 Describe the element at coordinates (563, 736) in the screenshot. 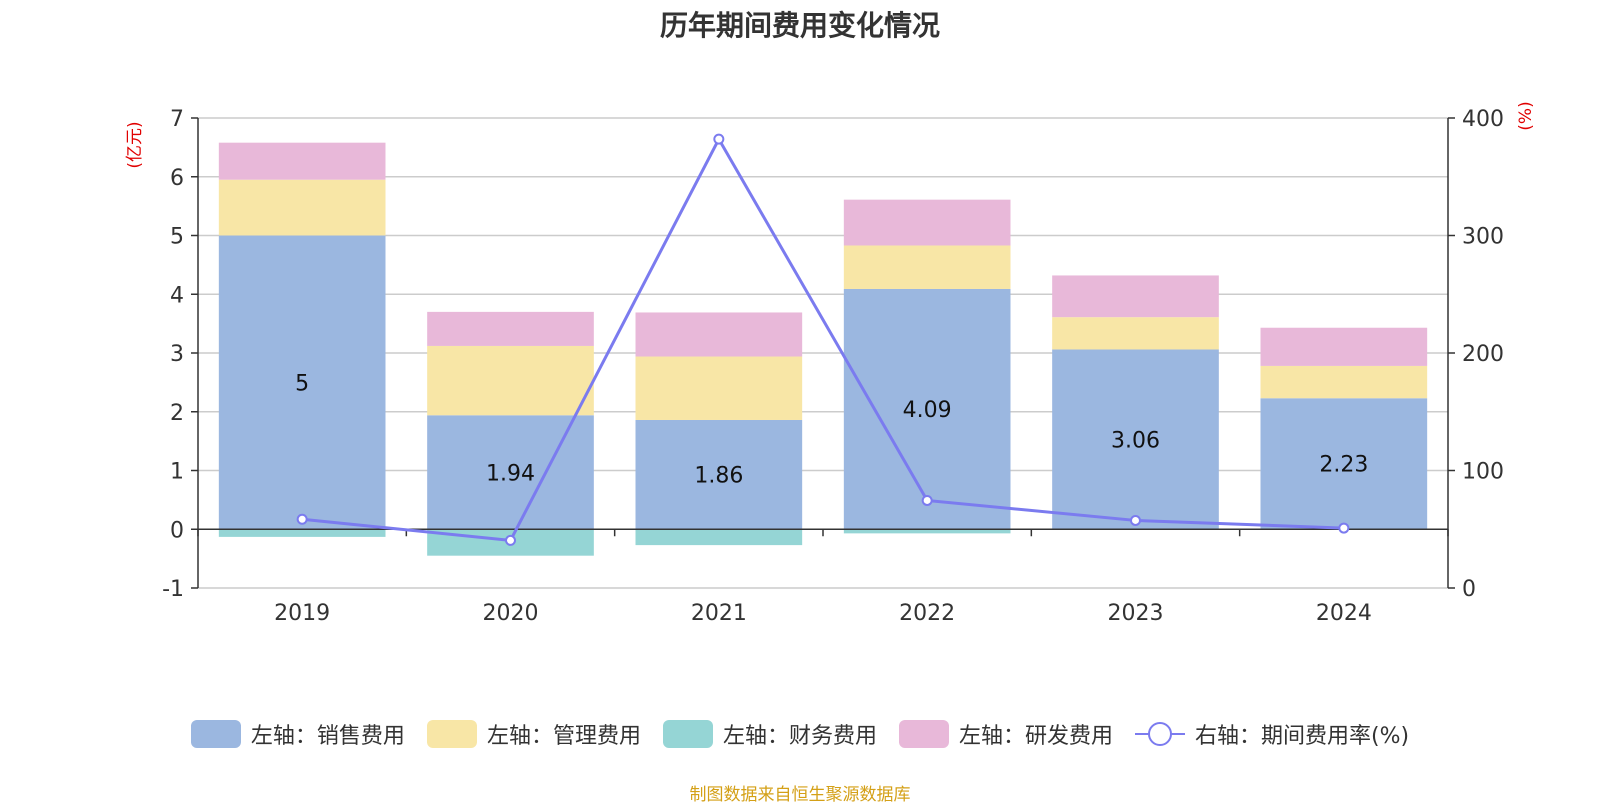

I see `legend-label: 左轴：管理费用` at that location.